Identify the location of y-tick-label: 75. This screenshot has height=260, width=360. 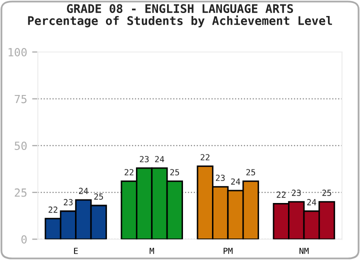
(20, 99).